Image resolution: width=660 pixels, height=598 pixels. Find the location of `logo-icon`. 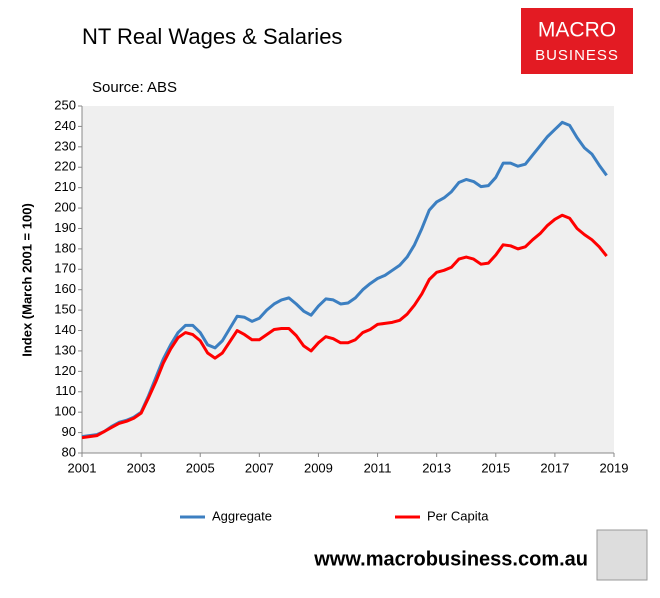

logo-icon is located at coordinates (622, 555).